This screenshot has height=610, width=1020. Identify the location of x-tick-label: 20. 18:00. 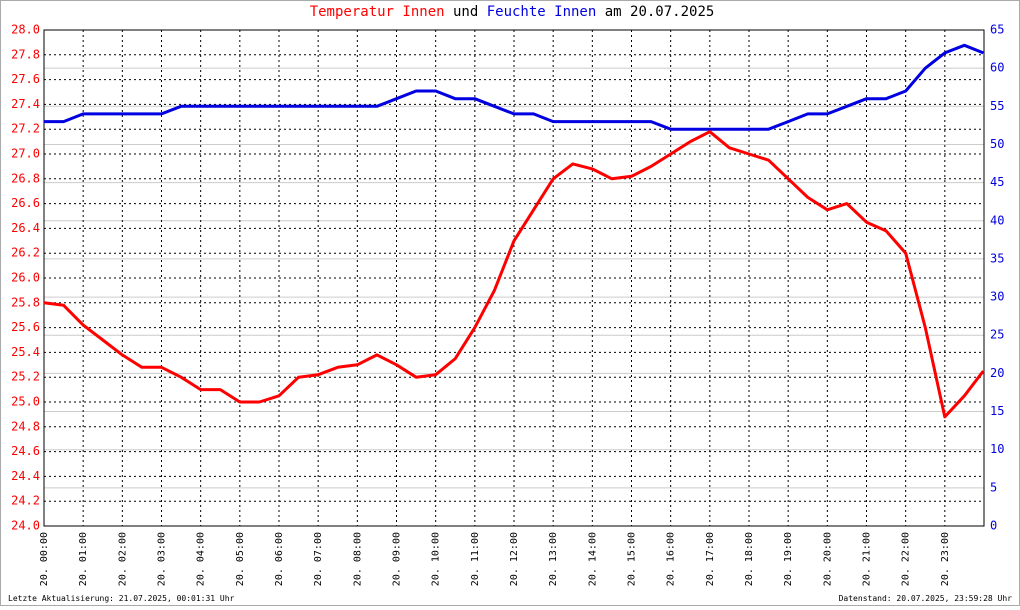
(749, 559).